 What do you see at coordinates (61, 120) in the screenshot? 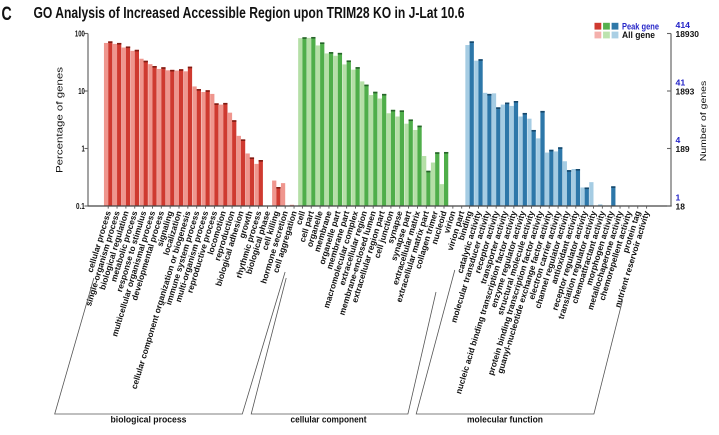
I see `svg-text: Percentage of genes` at bounding box center [61, 120].